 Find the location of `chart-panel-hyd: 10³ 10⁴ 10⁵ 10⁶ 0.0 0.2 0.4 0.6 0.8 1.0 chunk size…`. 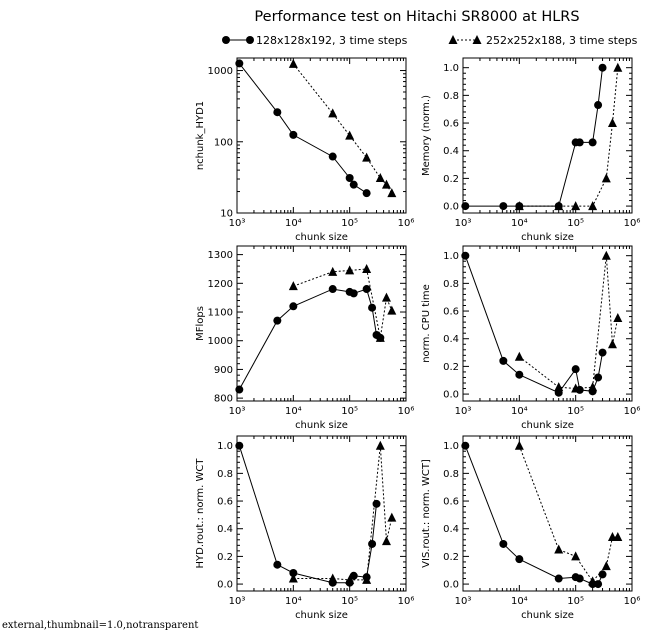

chart-panel-hyd: 10³ 10⁴ 10⁵ 10⁶ 0.0 0.2 0.4 0.6 0.8 1.0 chunk size… is located at coordinates (305, 528).